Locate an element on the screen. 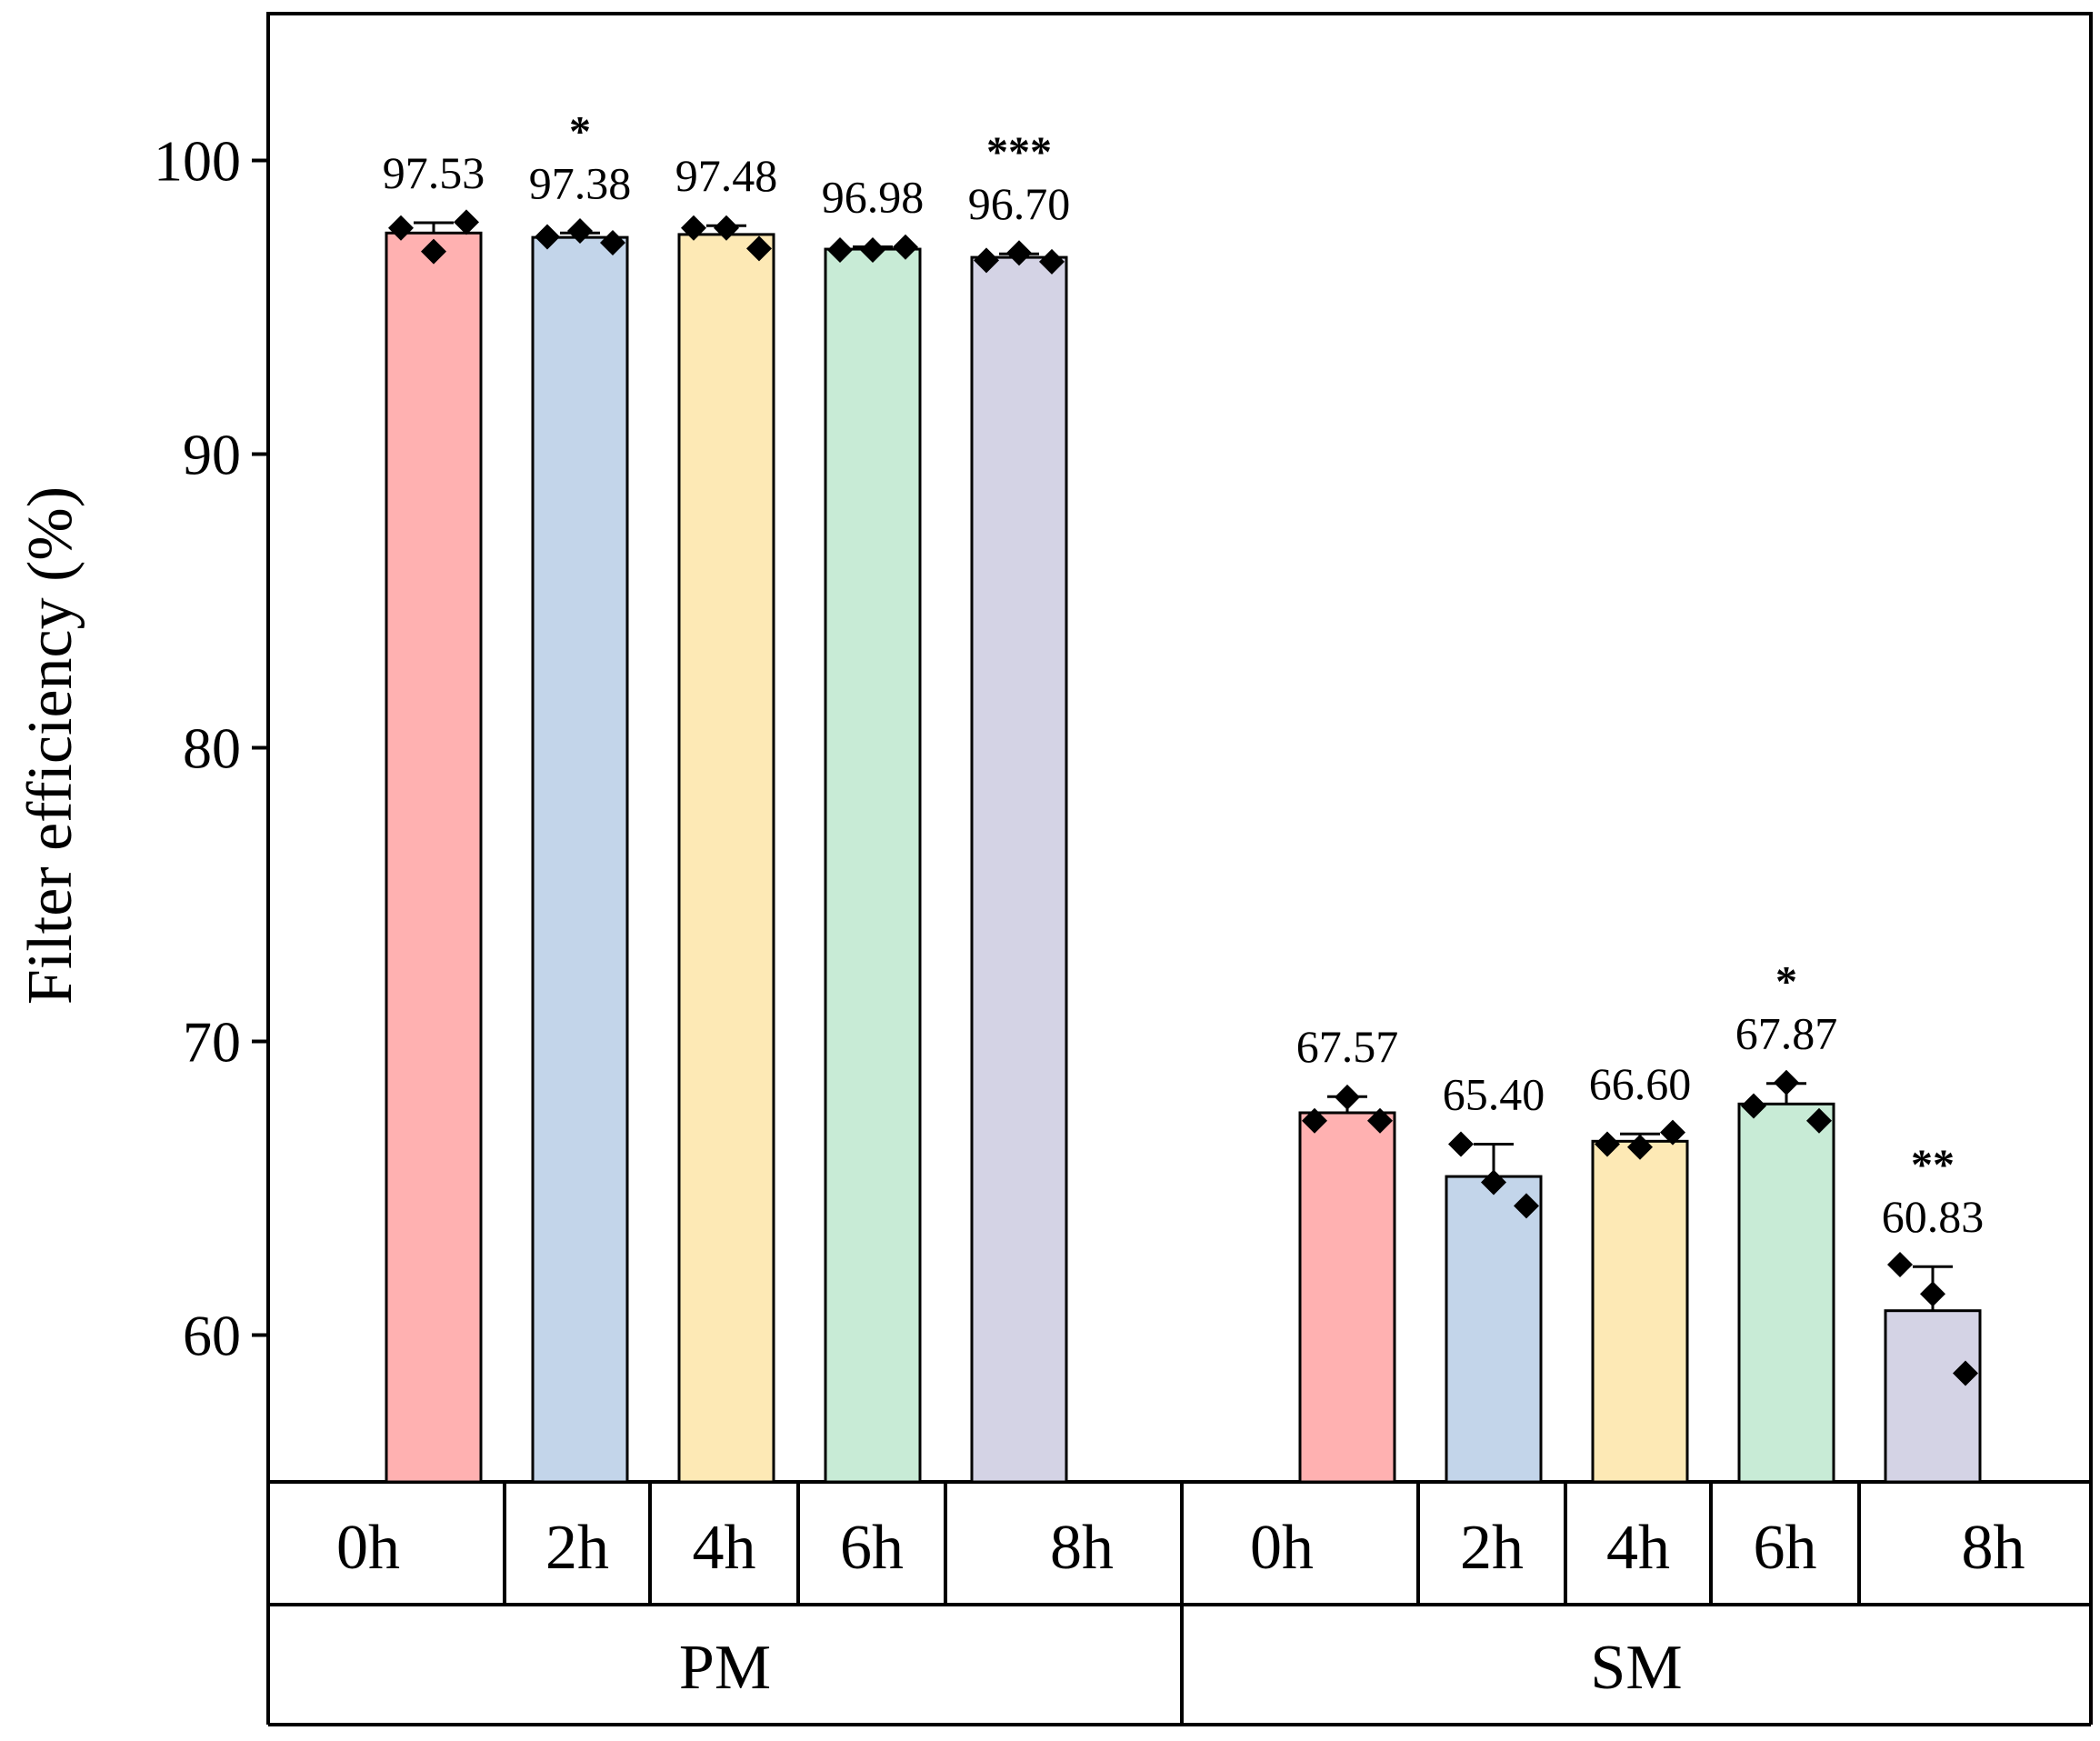 The height and width of the screenshot is (1741, 2100). value-label: 96.70 is located at coordinates (1019, 204).